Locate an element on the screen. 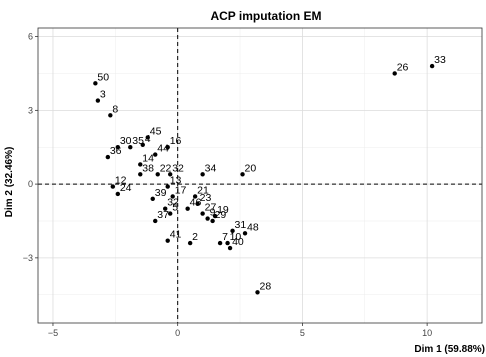 The image size is (486, 357). data-point-label: 8 is located at coordinates (115, 109).